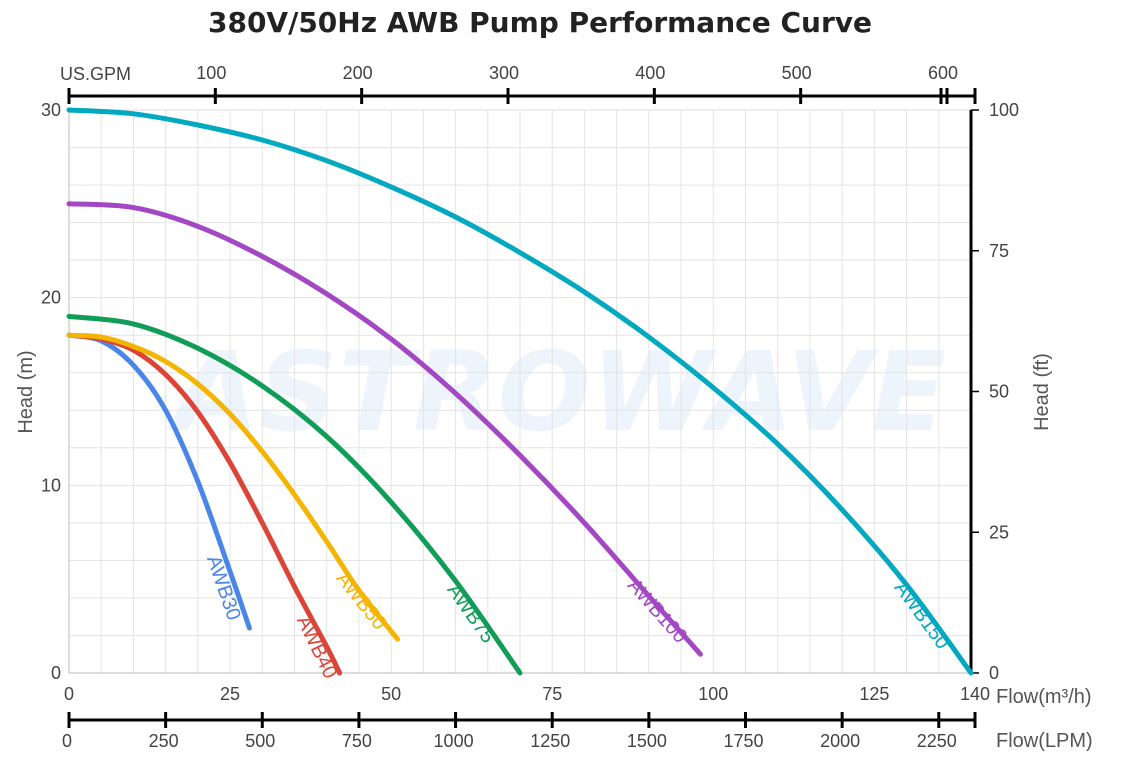 Image resolution: width=1131 pixels, height=759 pixels. I want to click on y2-tick-label: 75, so click(999, 251).